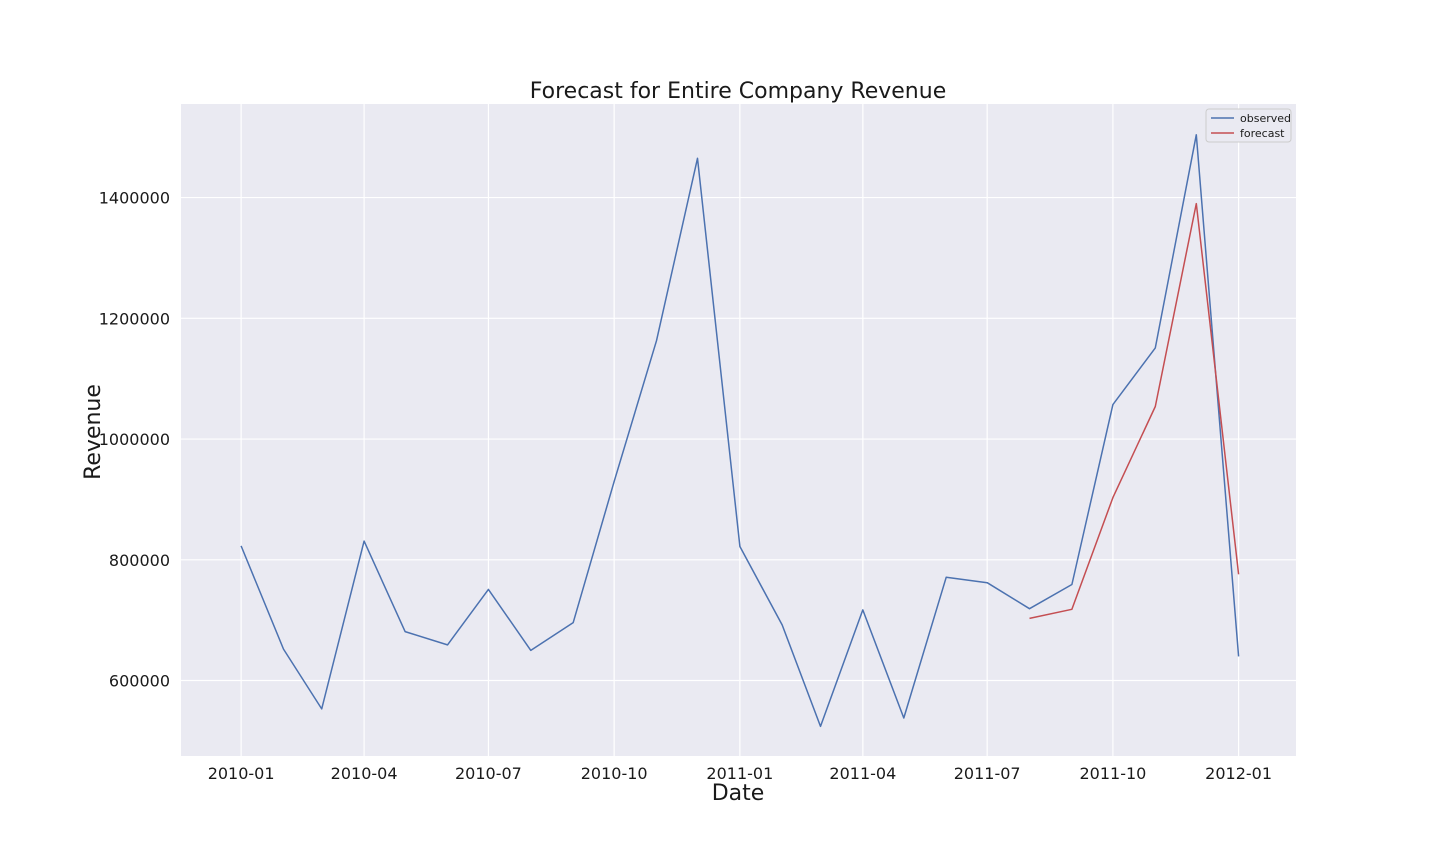 Image resolution: width=1440 pixels, height=864 pixels. What do you see at coordinates (241, 773) in the screenshot?
I see `x-tick-label: 2010-01` at bounding box center [241, 773].